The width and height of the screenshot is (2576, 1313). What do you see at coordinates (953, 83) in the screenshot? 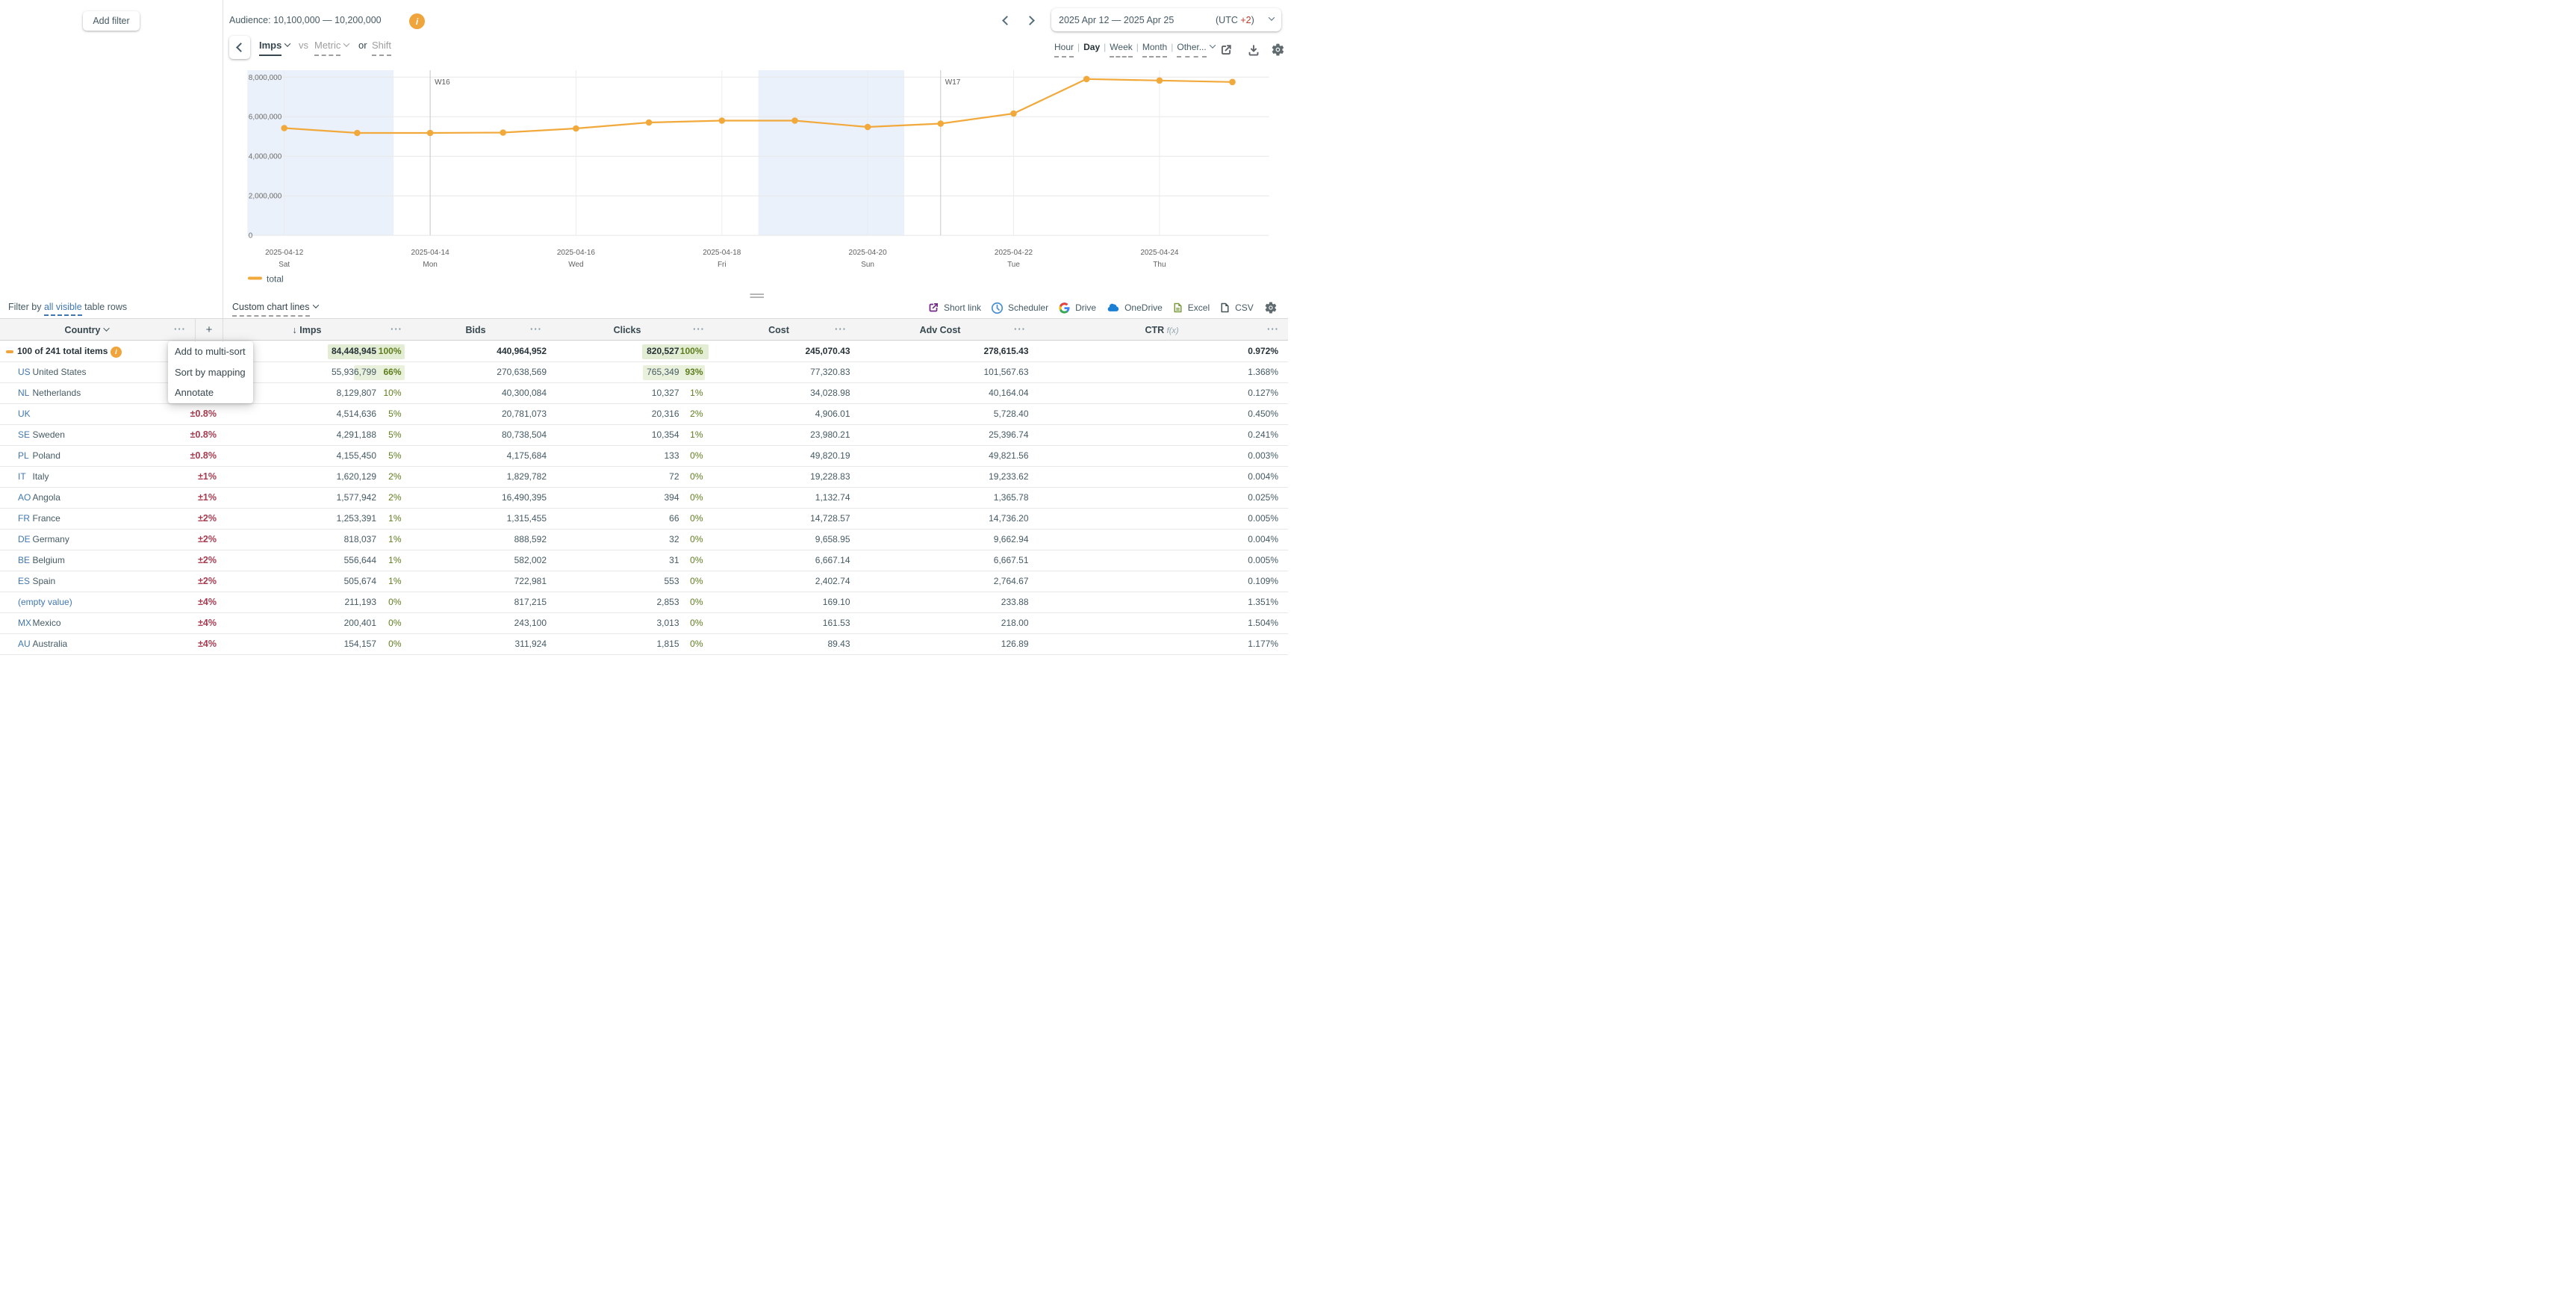
I see `svg-text: W17` at bounding box center [953, 83].